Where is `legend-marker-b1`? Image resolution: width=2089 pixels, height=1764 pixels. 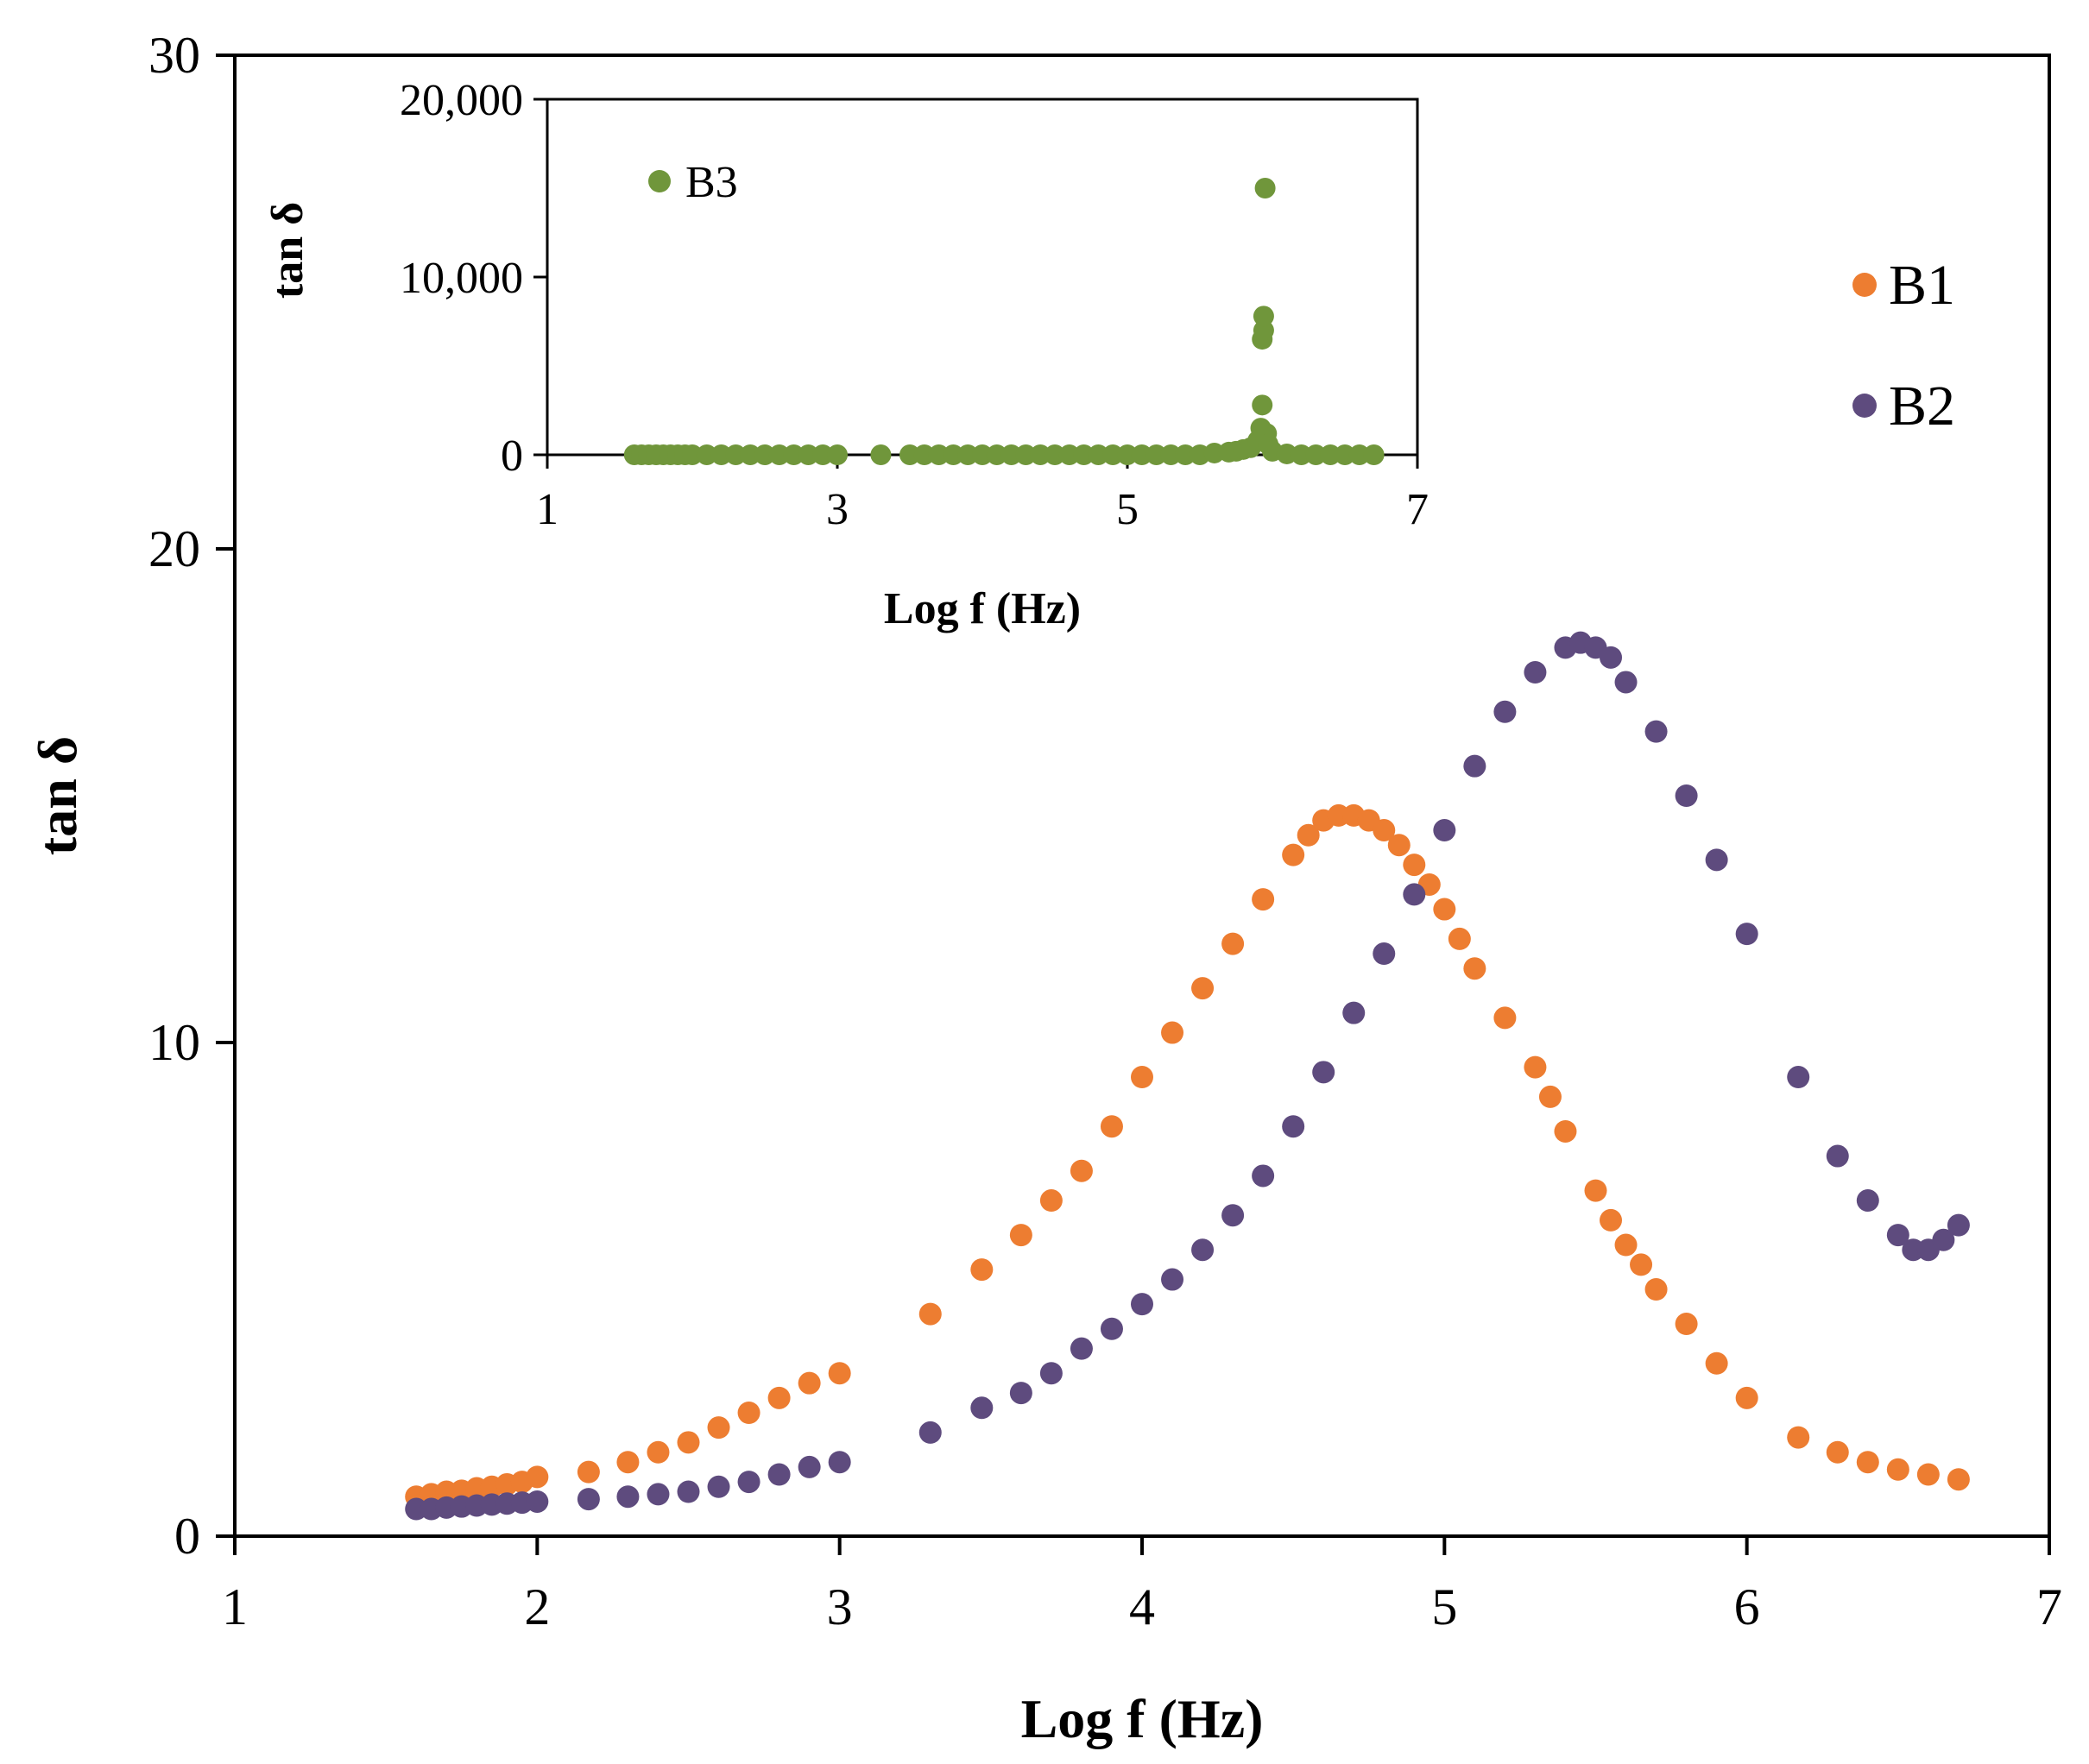 legend-marker-b1 is located at coordinates (1864, 285).